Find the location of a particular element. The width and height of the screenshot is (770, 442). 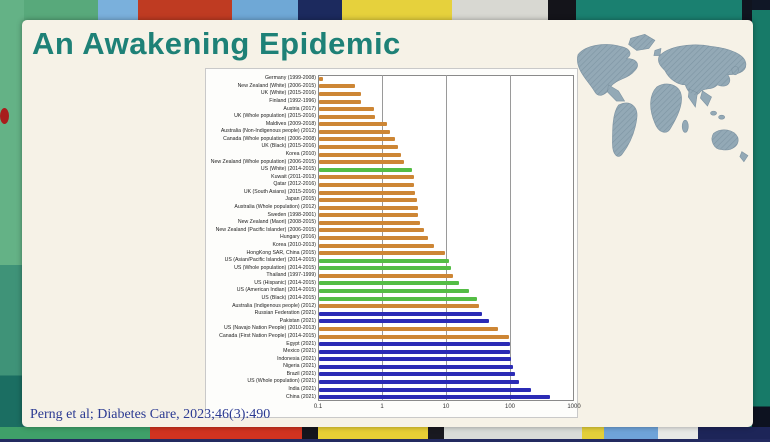

bar-label: Mexico (2021) is located at coordinates (299, 351).